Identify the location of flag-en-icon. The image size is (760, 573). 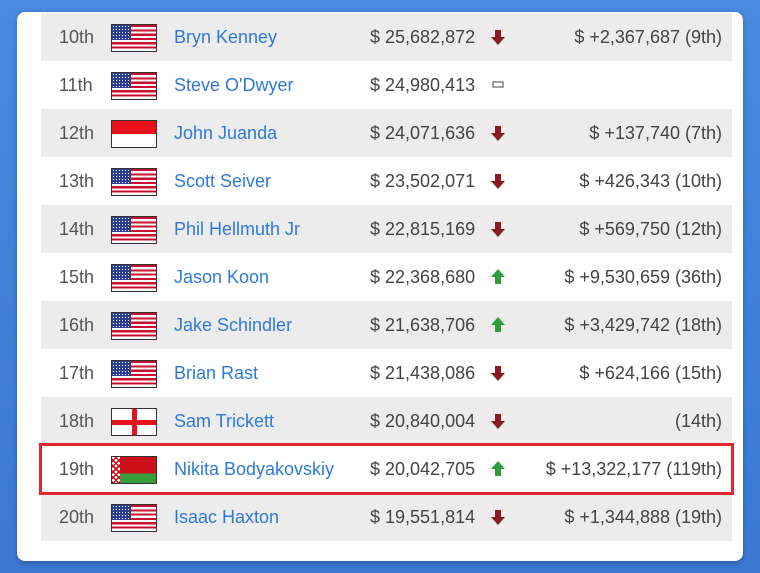
(134, 422).